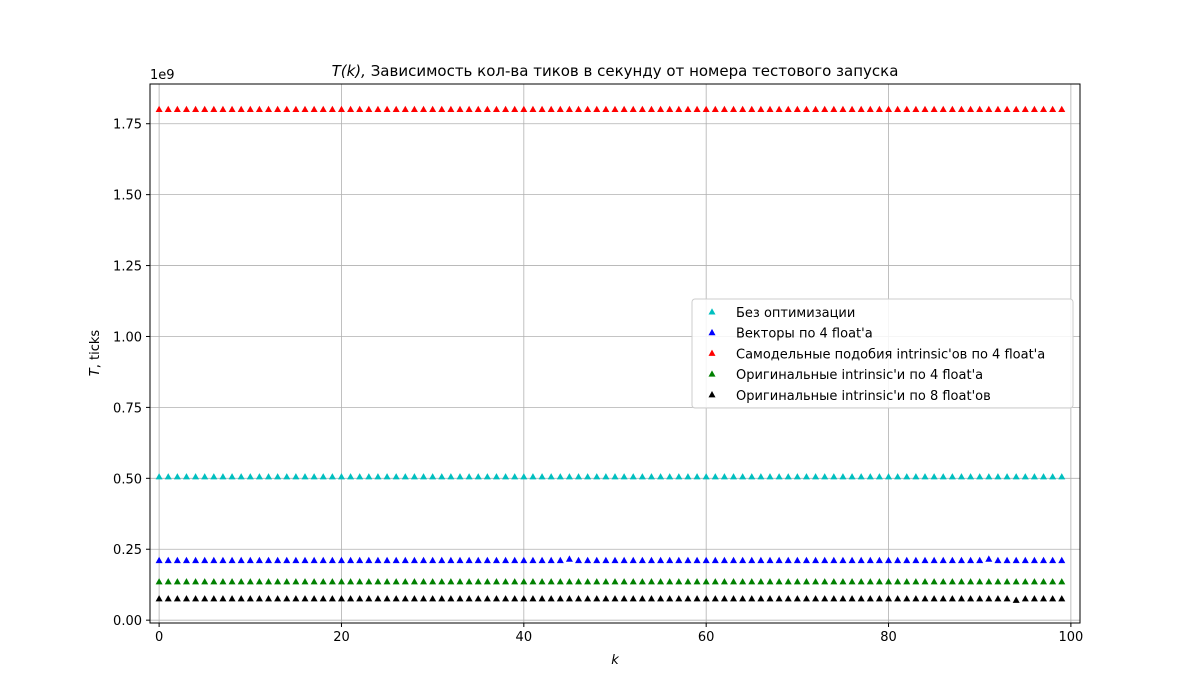 The image size is (1200, 700). Describe the element at coordinates (795, 313) in the screenshot. I see `legend-label: Без оптимизации` at that location.